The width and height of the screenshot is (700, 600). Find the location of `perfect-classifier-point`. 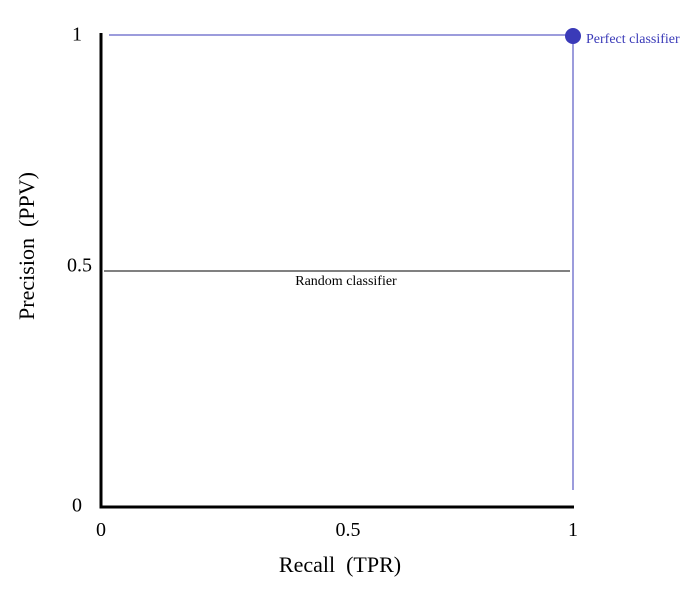

perfect-classifier-point is located at coordinates (573, 36).